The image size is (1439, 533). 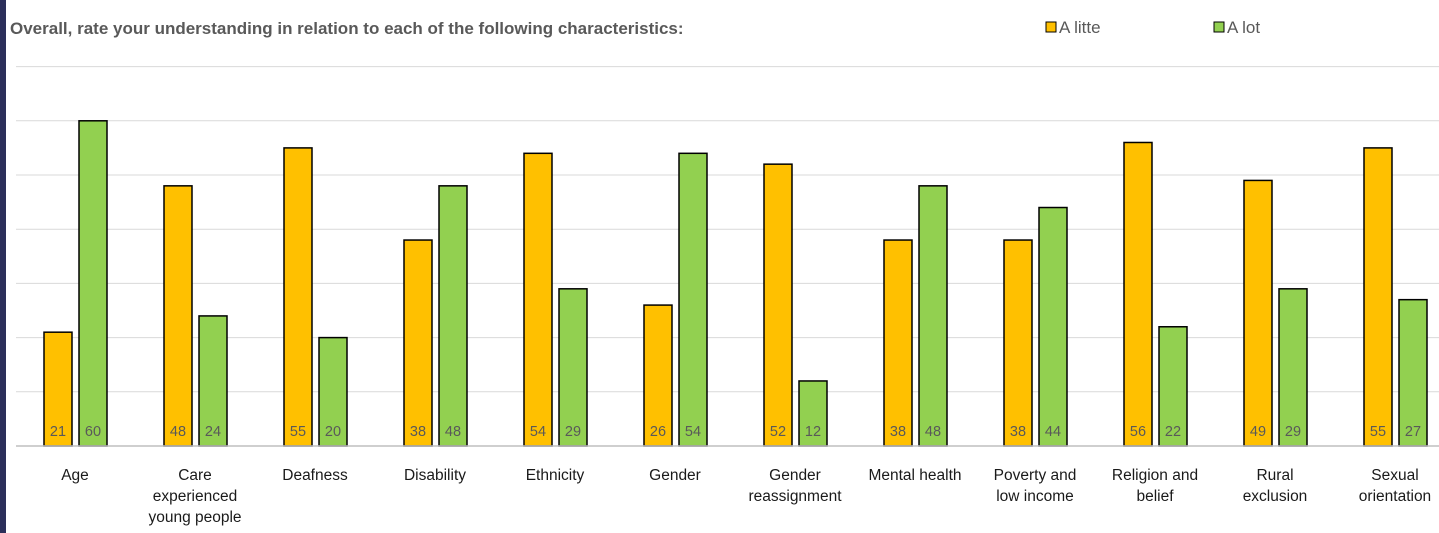 I want to click on window-left-edge, so click(x=3, y=266).